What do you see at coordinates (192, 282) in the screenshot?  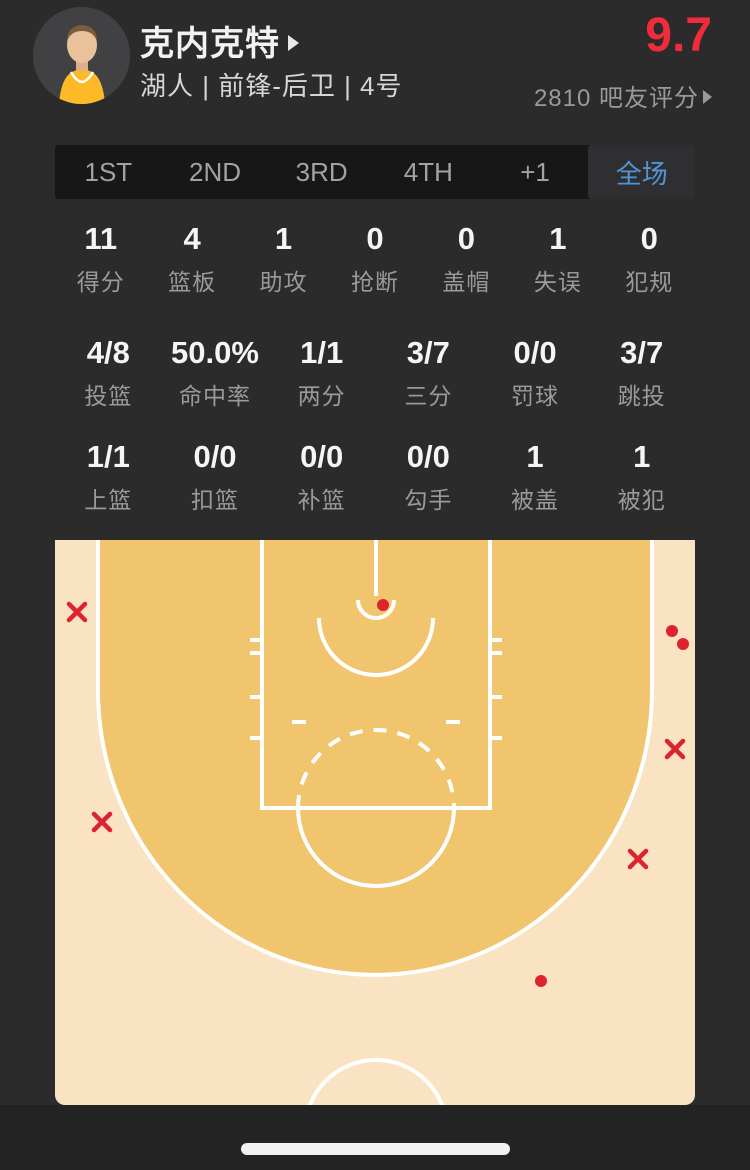 I see `stat-label: 篮板` at bounding box center [192, 282].